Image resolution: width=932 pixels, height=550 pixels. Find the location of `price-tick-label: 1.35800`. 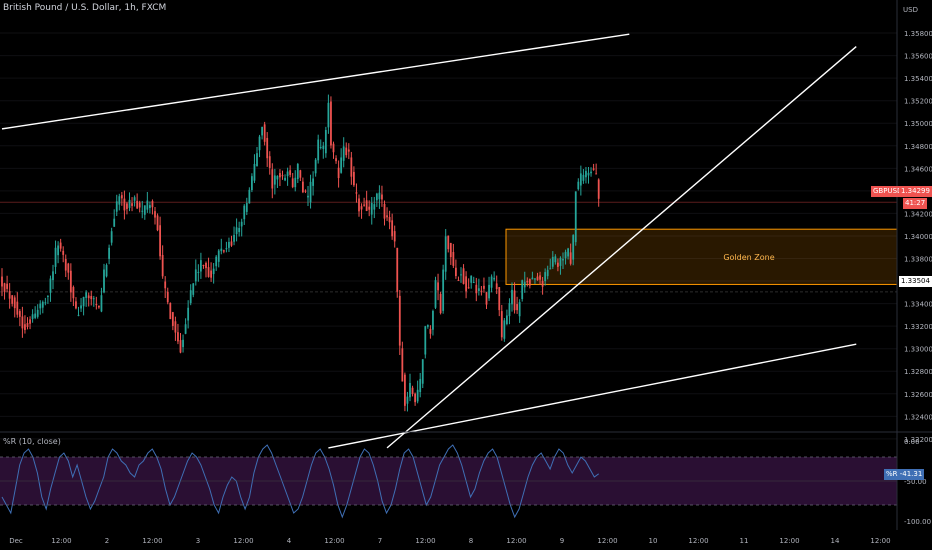

price-tick-label: 1.35800 is located at coordinates (918, 34).